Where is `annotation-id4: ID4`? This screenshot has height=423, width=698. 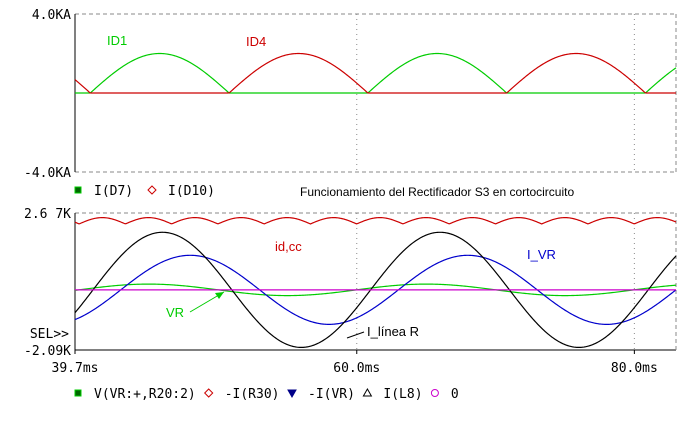 annotation-id4: ID4 is located at coordinates (256, 41).